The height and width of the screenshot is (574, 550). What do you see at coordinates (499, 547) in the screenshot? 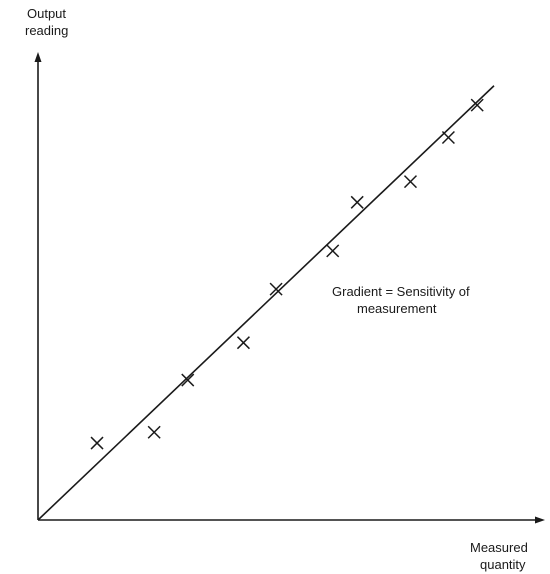
I see `x-axis-label-line-1: Measured` at bounding box center [499, 547].